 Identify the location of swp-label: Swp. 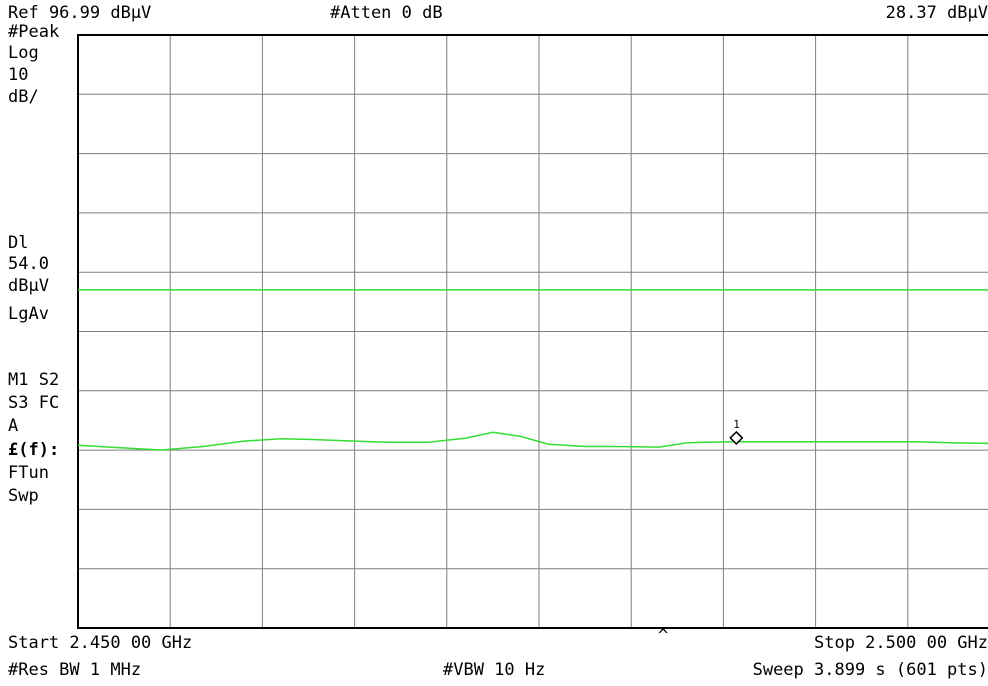
(23, 496).